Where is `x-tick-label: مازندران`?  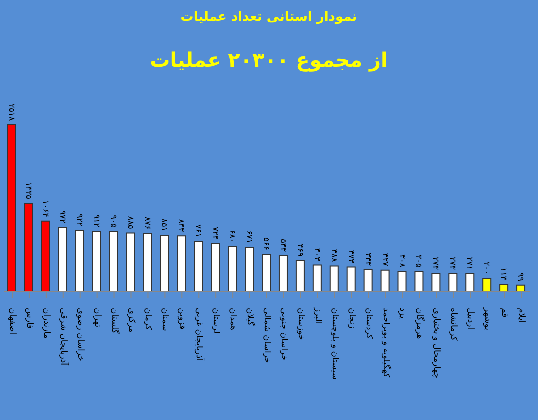 x-tick-label: مازندران is located at coordinates (46, 323).